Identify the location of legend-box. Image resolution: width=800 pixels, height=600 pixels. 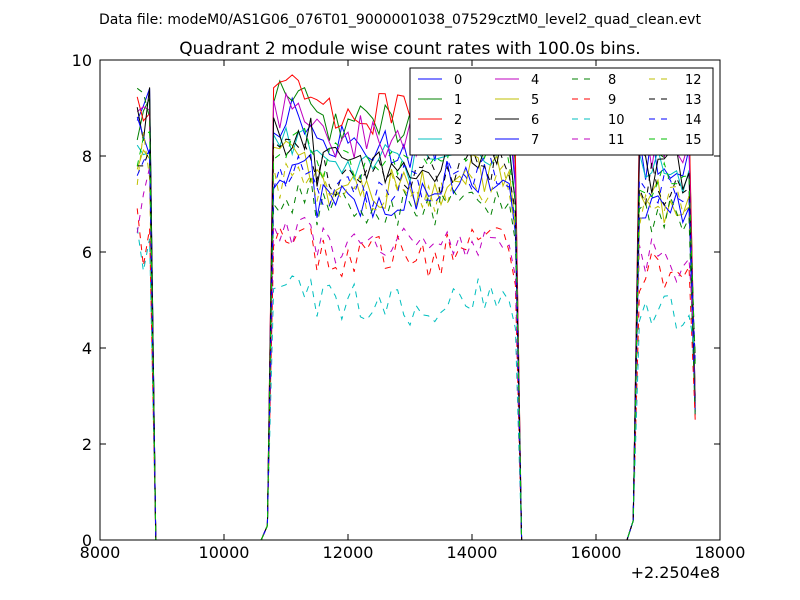
(561, 111).